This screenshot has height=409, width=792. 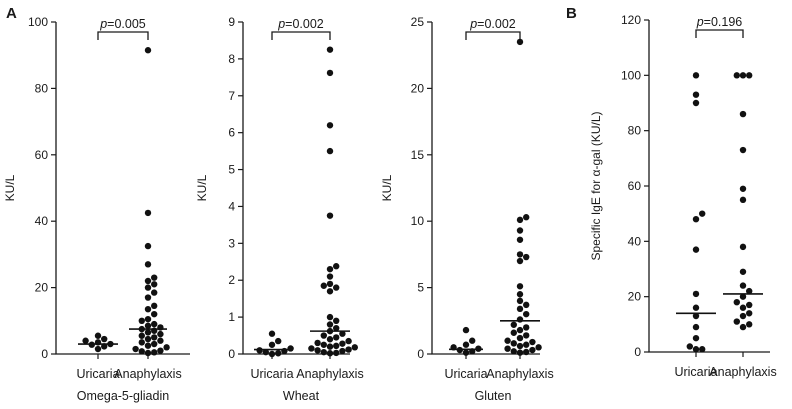 What do you see at coordinates (42, 221) in the screenshot?
I see `y-tick-label: 40` at bounding box center [42, 221].